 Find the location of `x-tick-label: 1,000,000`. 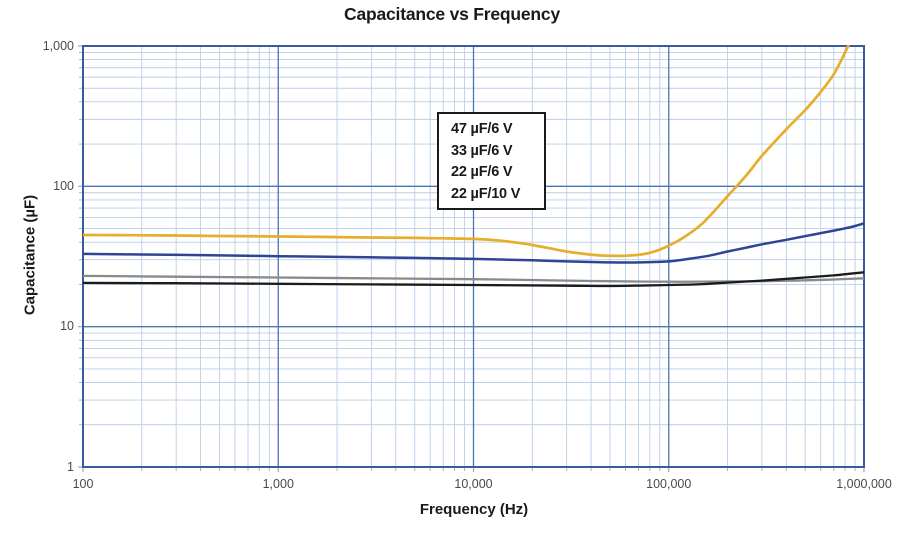

x-tick-label: 1,000,000 is located at coordinates (864, 484).